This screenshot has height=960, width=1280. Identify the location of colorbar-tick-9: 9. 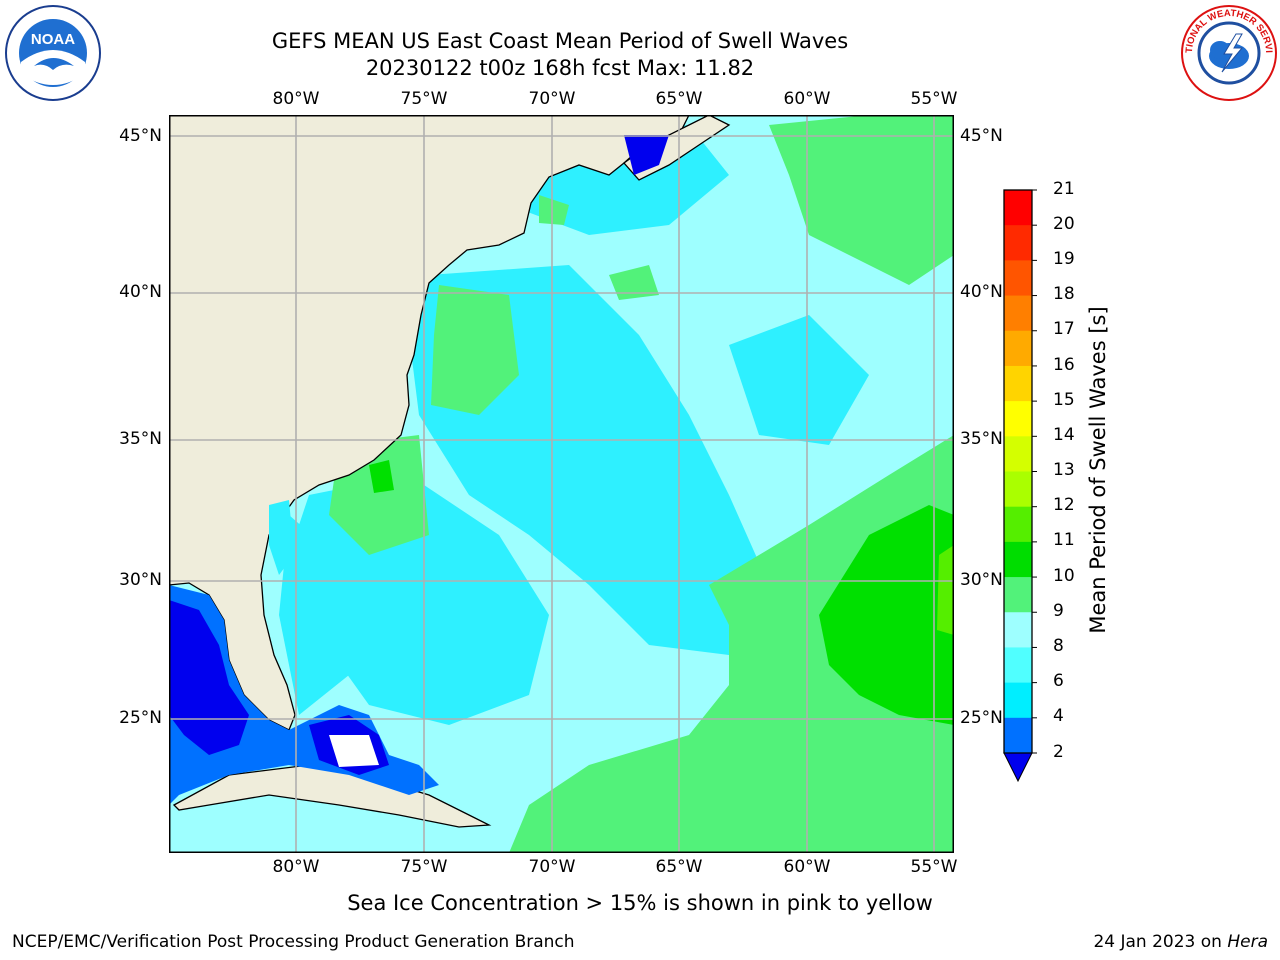
(1058, 611).